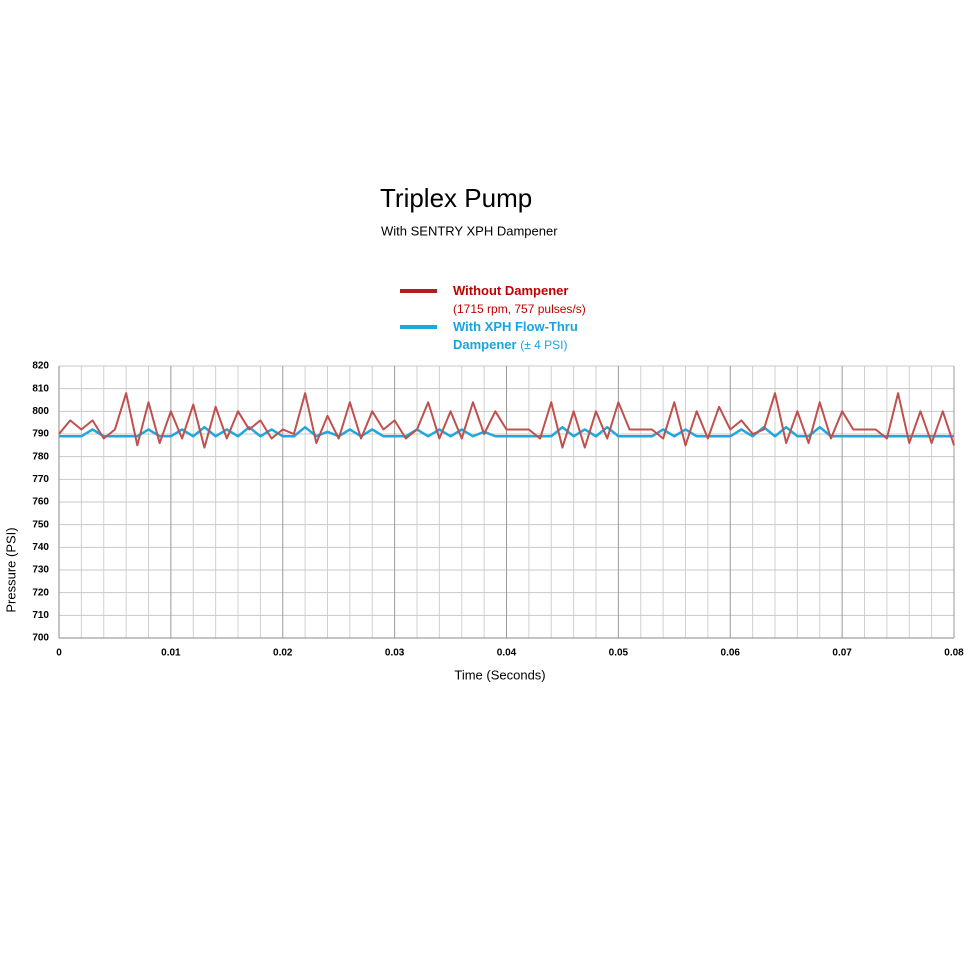 The height and width of the screenshot is (970, 970). Describe the element at coordinates (40, 592) in the screenshot. I see `y-tick-label: 720` at that location.